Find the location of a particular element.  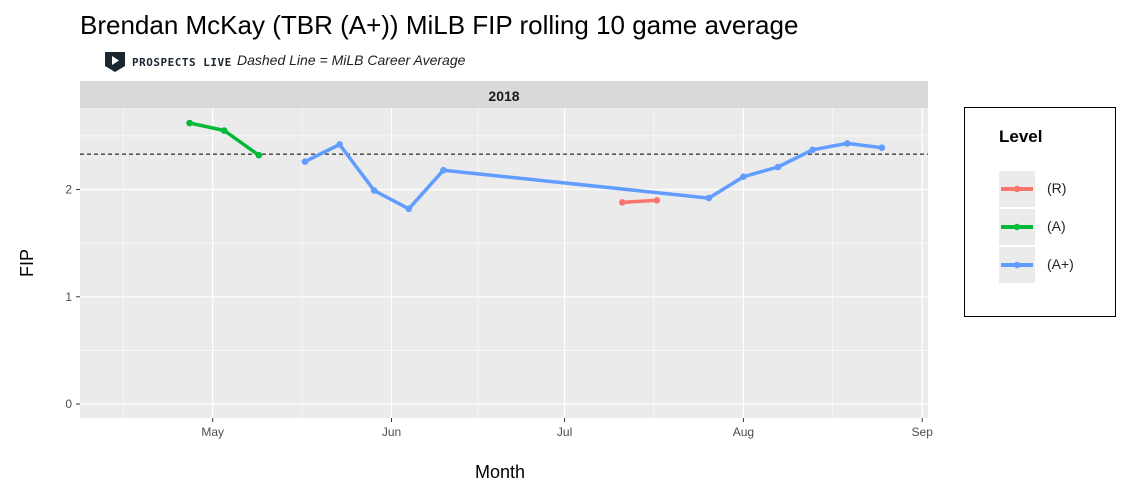

facet-strip is located at coordinates (504, 94).